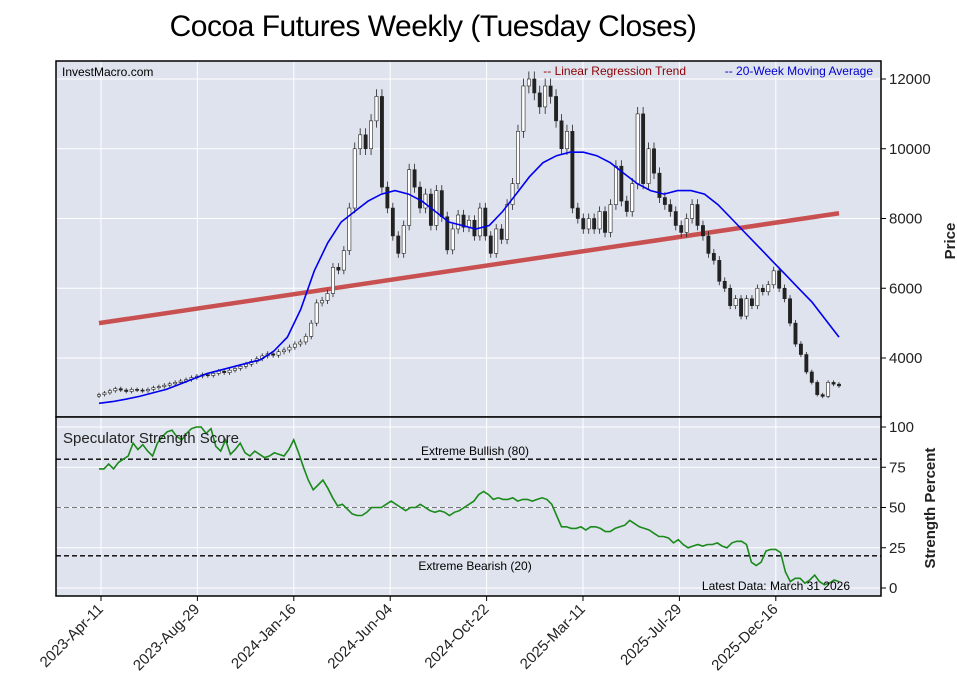  What do you see at coordinates (469, 268) in the screenshot?
I see `regression-trend-line` at bounding box center [469, 268].